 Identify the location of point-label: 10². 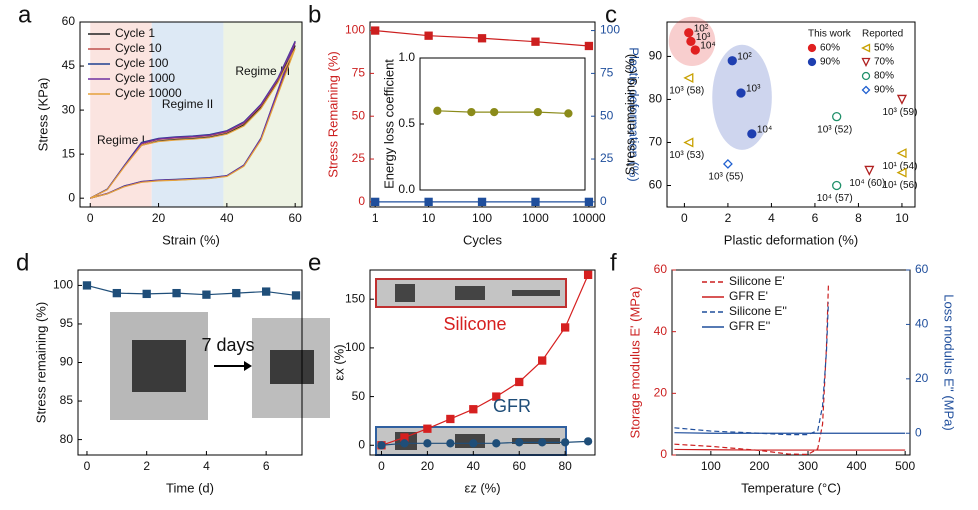
(701, 28).